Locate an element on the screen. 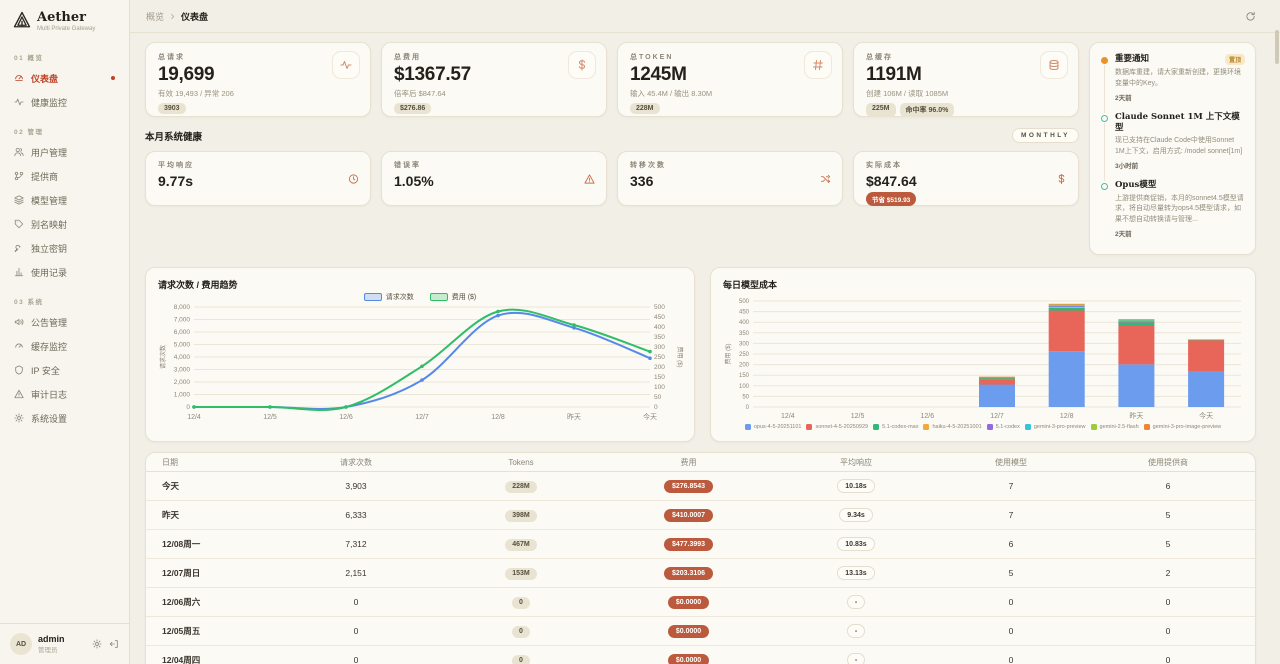  announcement-body: 数据库重建，请大家重新创建，更换环境变量中的Key。 is located at coordinates (1178, 78).